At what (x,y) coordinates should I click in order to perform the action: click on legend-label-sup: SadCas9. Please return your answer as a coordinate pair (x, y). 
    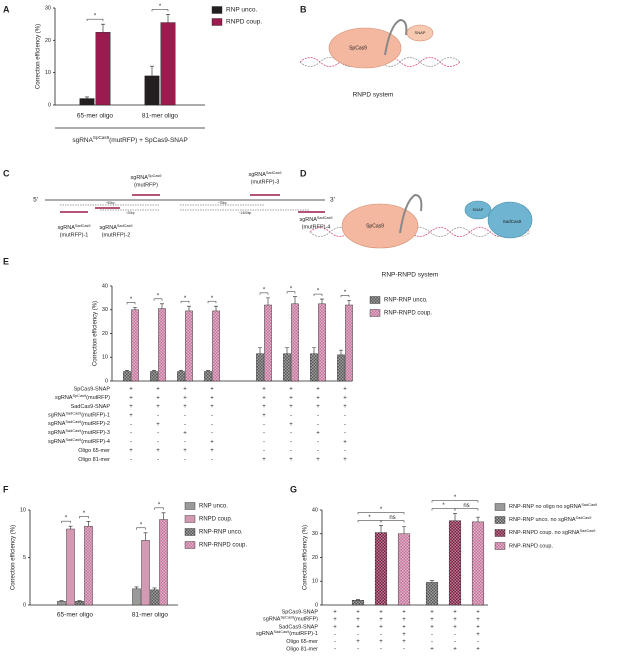
    Looking at the image, I should click on (589, 505).